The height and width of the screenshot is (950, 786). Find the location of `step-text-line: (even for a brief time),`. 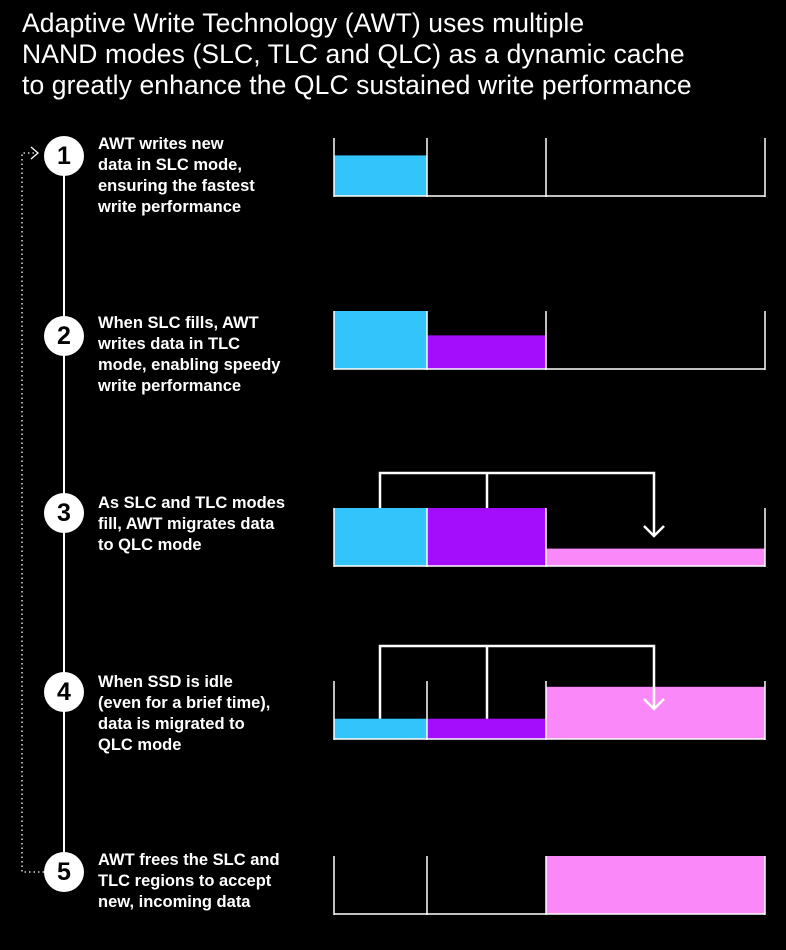

step-text-line: (even for a brief time), is located at coordinates (184, 703).